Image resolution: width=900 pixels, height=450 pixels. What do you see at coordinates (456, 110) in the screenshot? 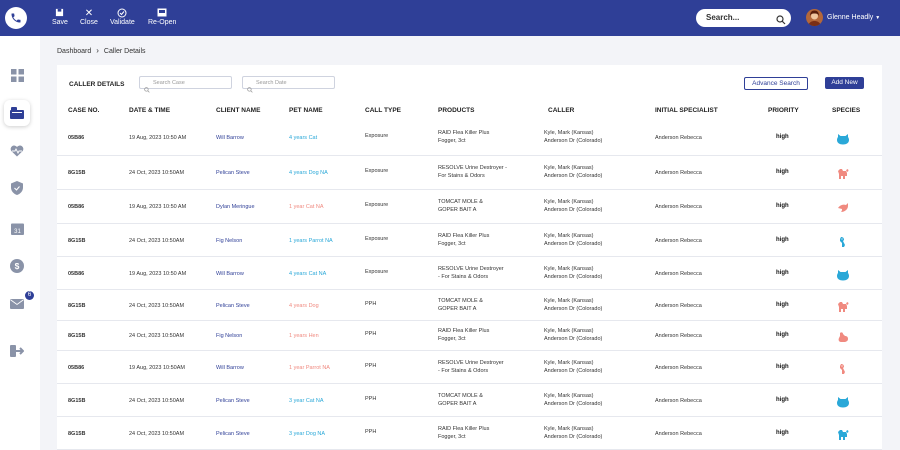
I see `header-products: PRODUCTS` at bounding box center [456, 110].